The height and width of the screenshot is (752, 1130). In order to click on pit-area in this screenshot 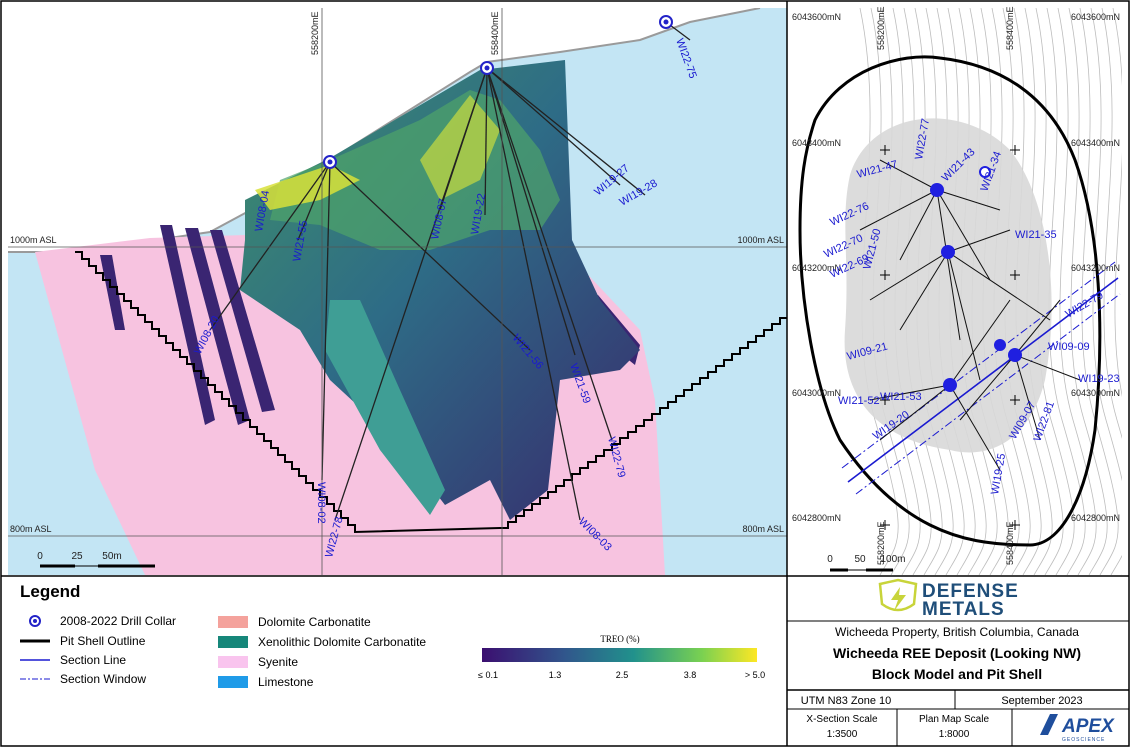, I will do `click(948, 285)`.